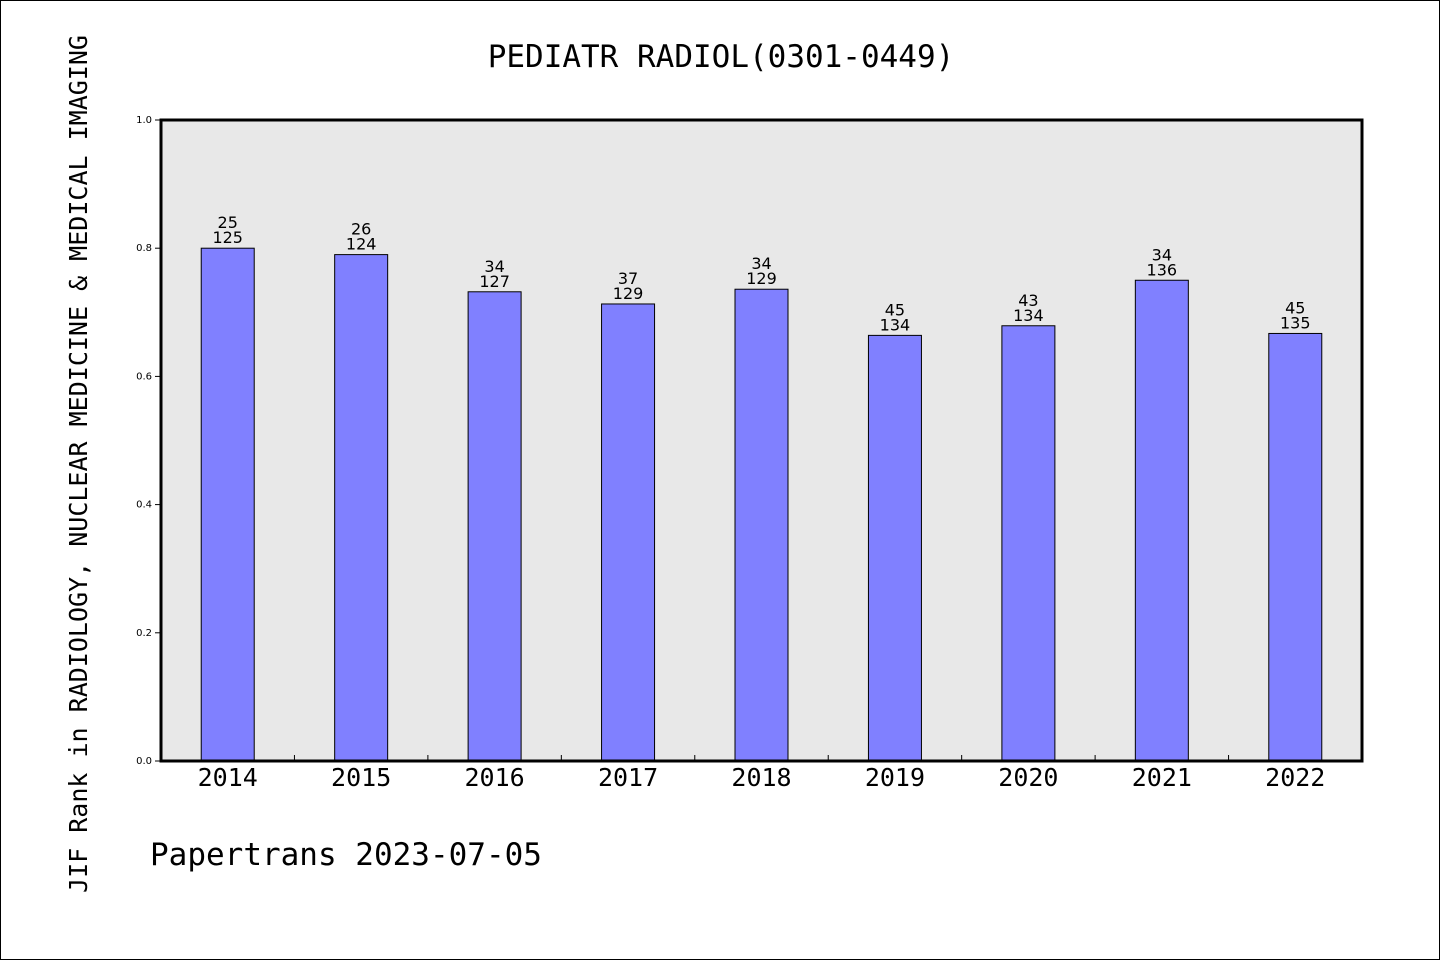 Image resolution: width=1440 pixels, height=960 pixels. I want to click on y-tick-label: 1.0, so click(144, 120).